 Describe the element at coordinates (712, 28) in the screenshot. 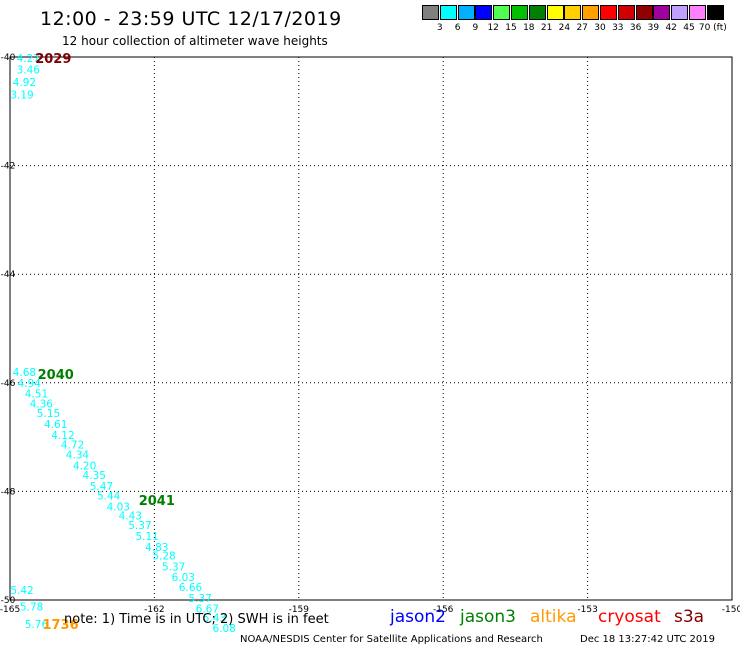

I see `color-scale-label: 70 (ft)` at that location.